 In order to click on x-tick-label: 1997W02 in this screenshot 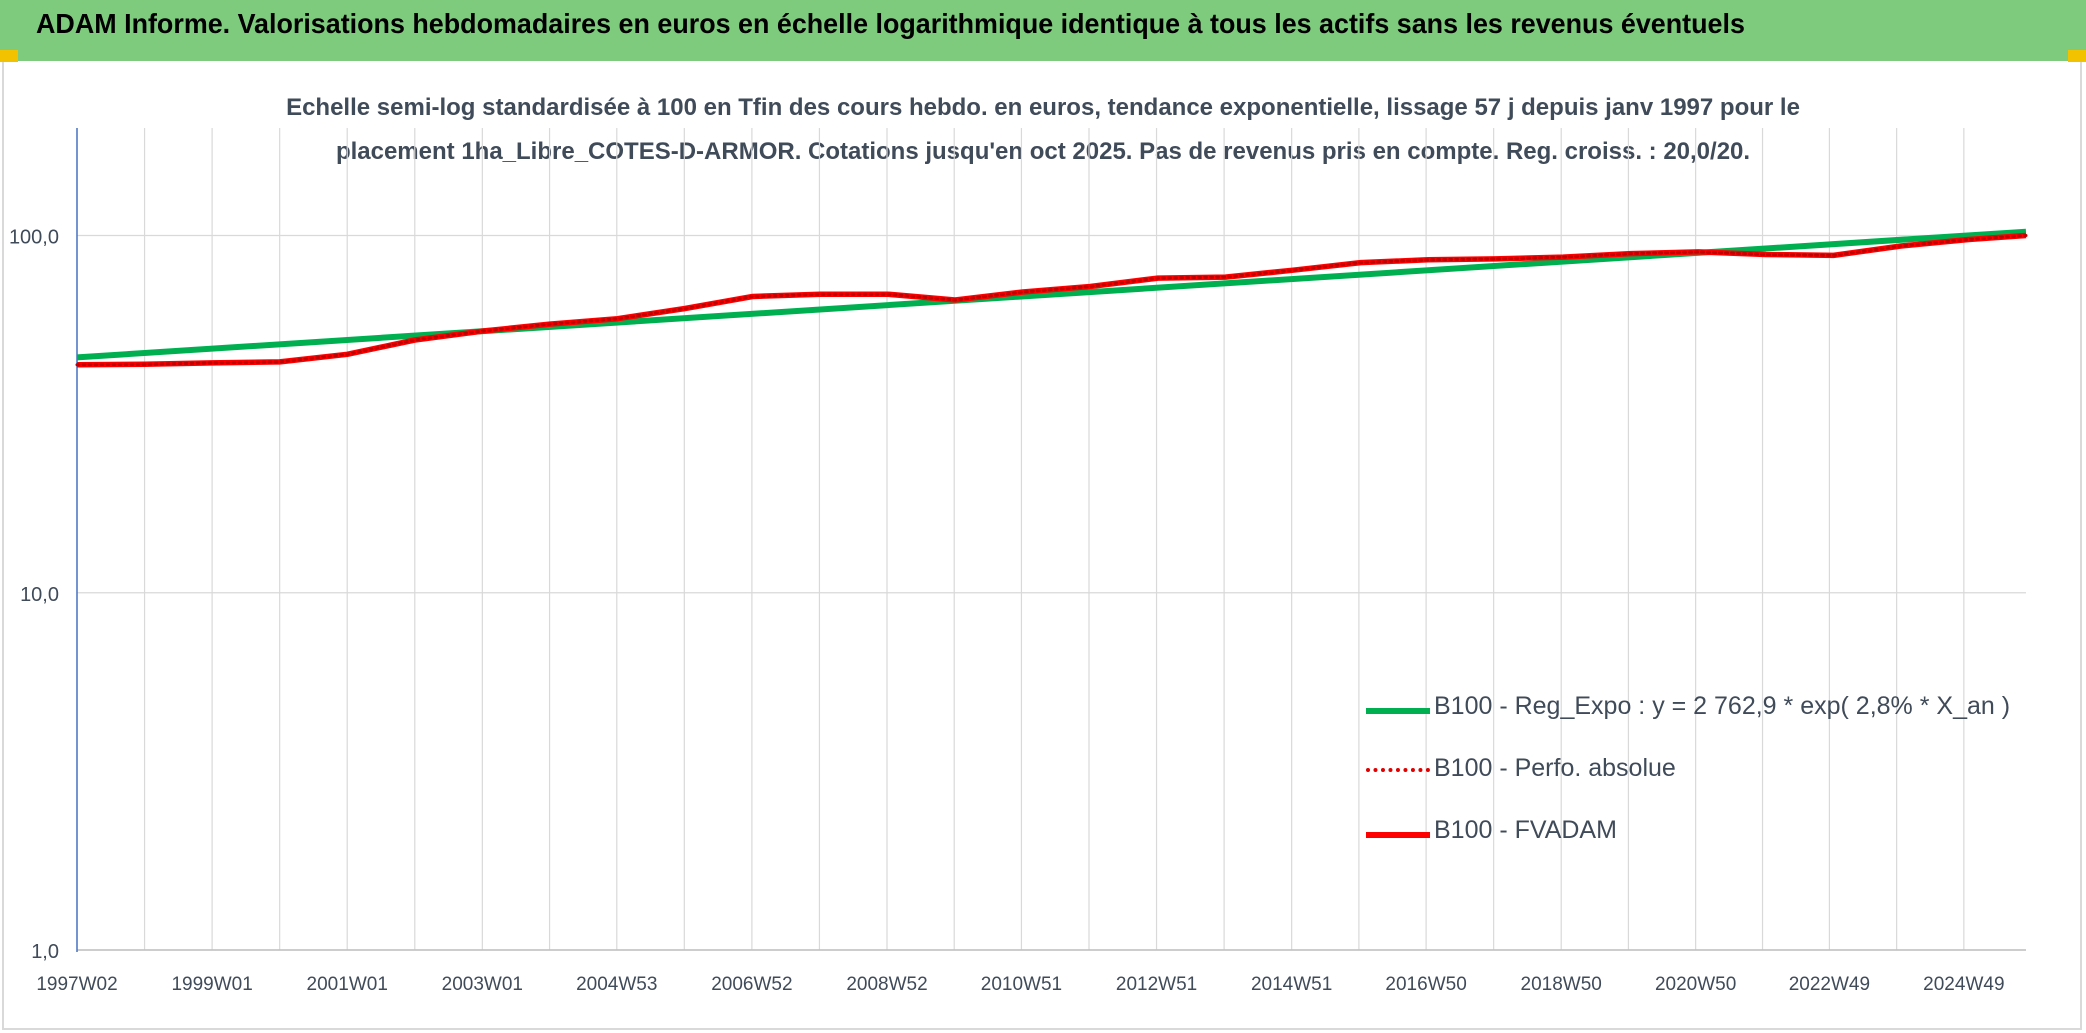, I will do `click(76, 984)`.